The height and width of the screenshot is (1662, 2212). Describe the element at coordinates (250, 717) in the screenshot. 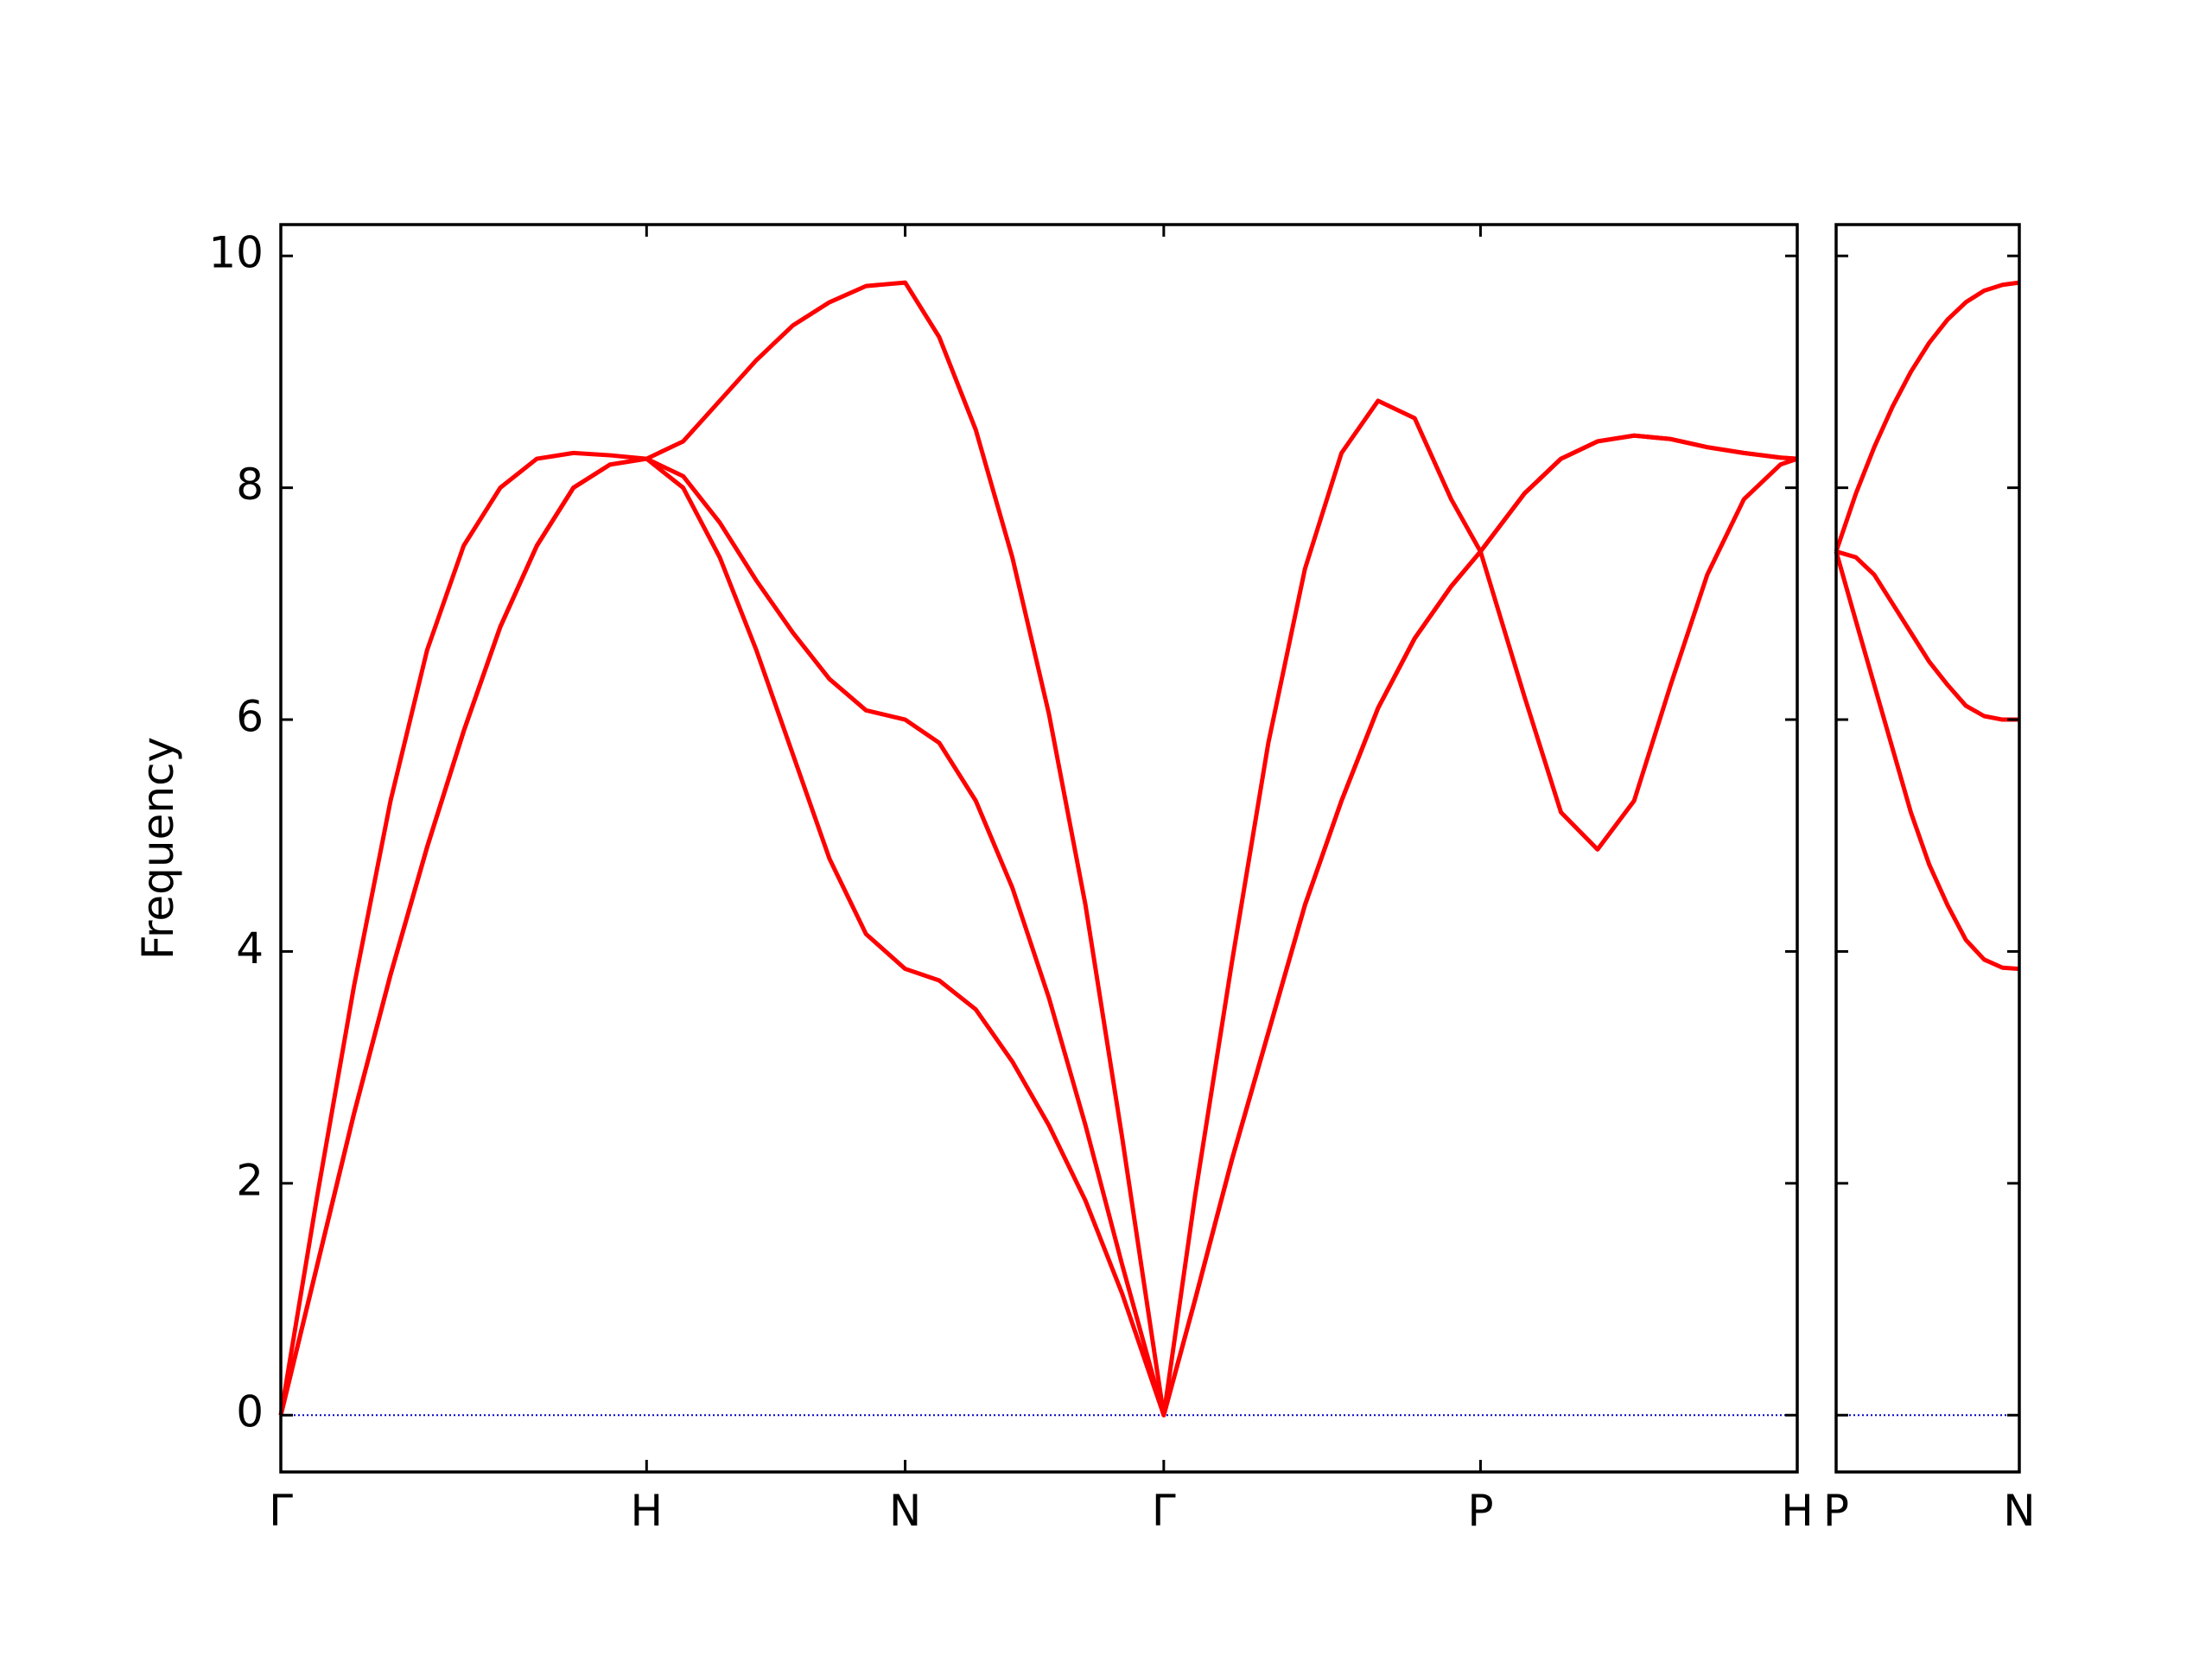

I see `y-tick-label: 6` at that location.